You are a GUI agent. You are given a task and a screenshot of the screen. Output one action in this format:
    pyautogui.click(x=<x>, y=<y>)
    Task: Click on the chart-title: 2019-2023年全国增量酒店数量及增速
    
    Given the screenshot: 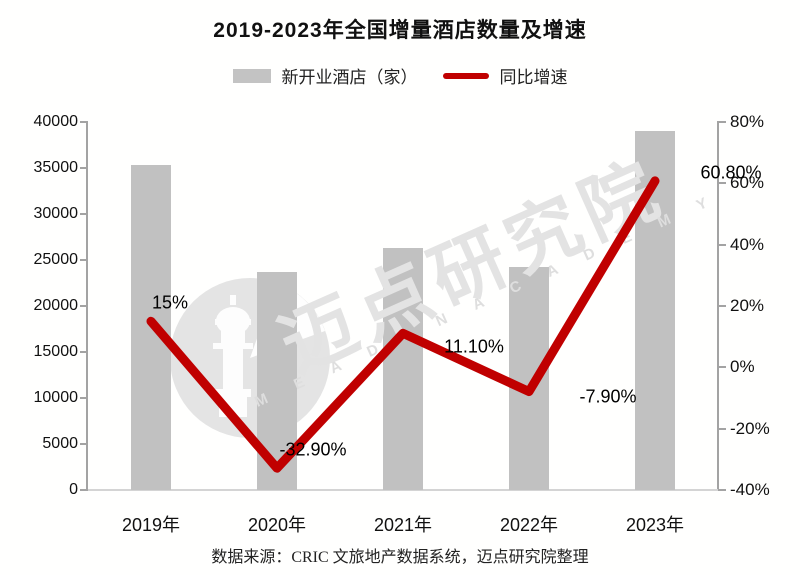 What is the action you would take?
    pyautogui.click(x=400, y=30)
    